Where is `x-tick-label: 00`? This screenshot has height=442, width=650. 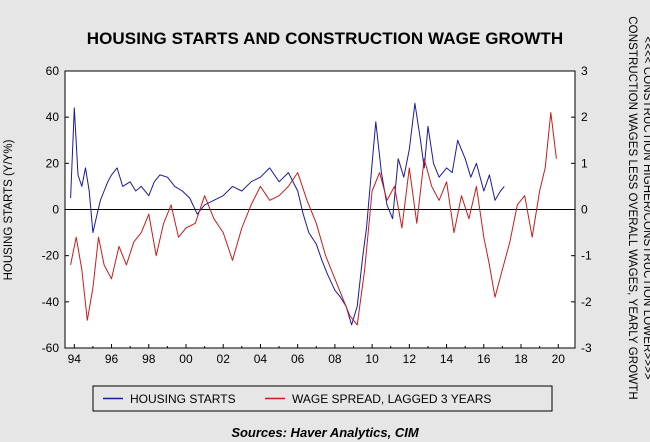
x-tick-label: 00 is located at coordinates (186, 359).